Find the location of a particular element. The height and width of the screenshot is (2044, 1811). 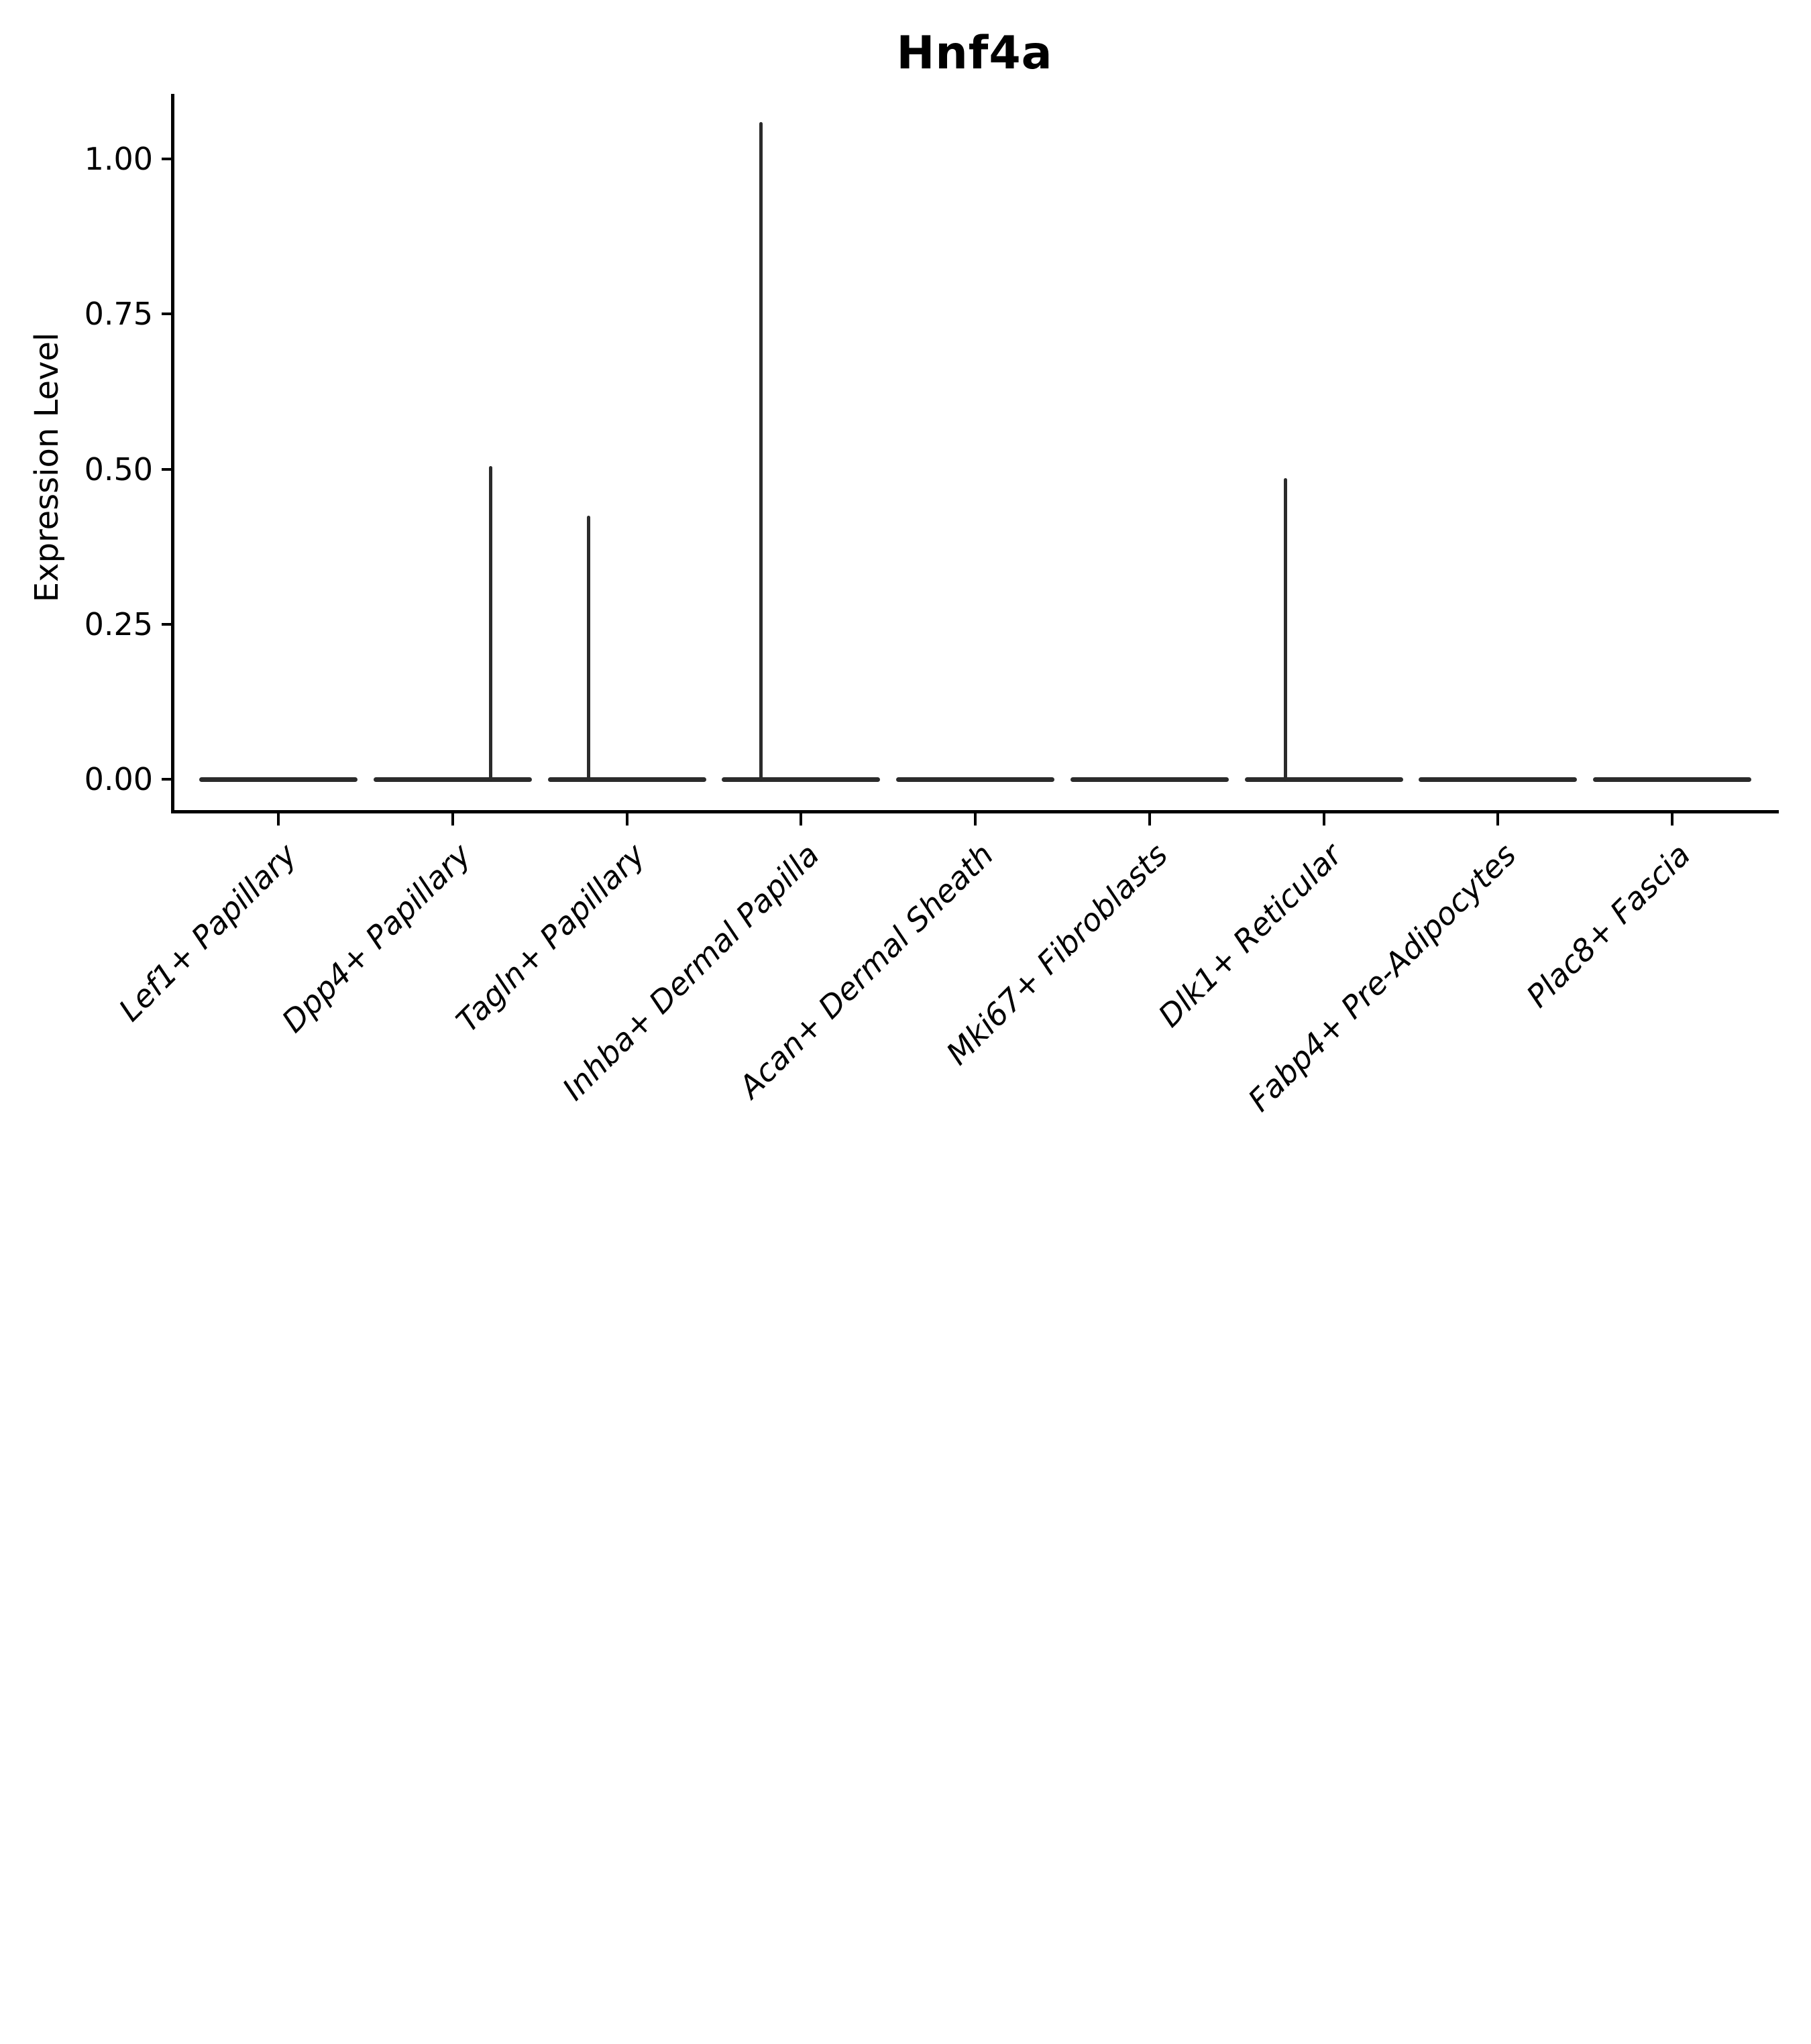

y-tick-label: 0.50 is located at coordinates (118, 469).